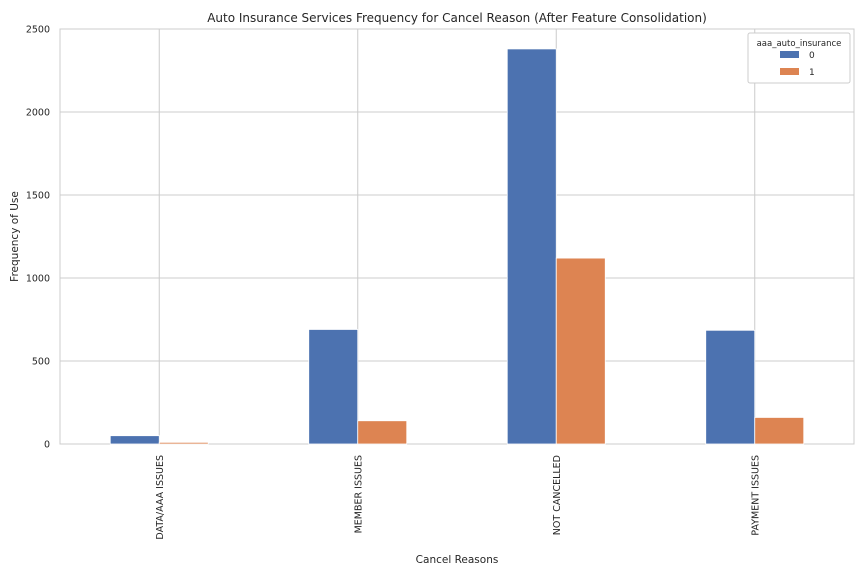 Image resolution: width=864 pixels, height=581 pixels. I want to click on x-axis-label: Cancel Reasons, so click(457, 560).